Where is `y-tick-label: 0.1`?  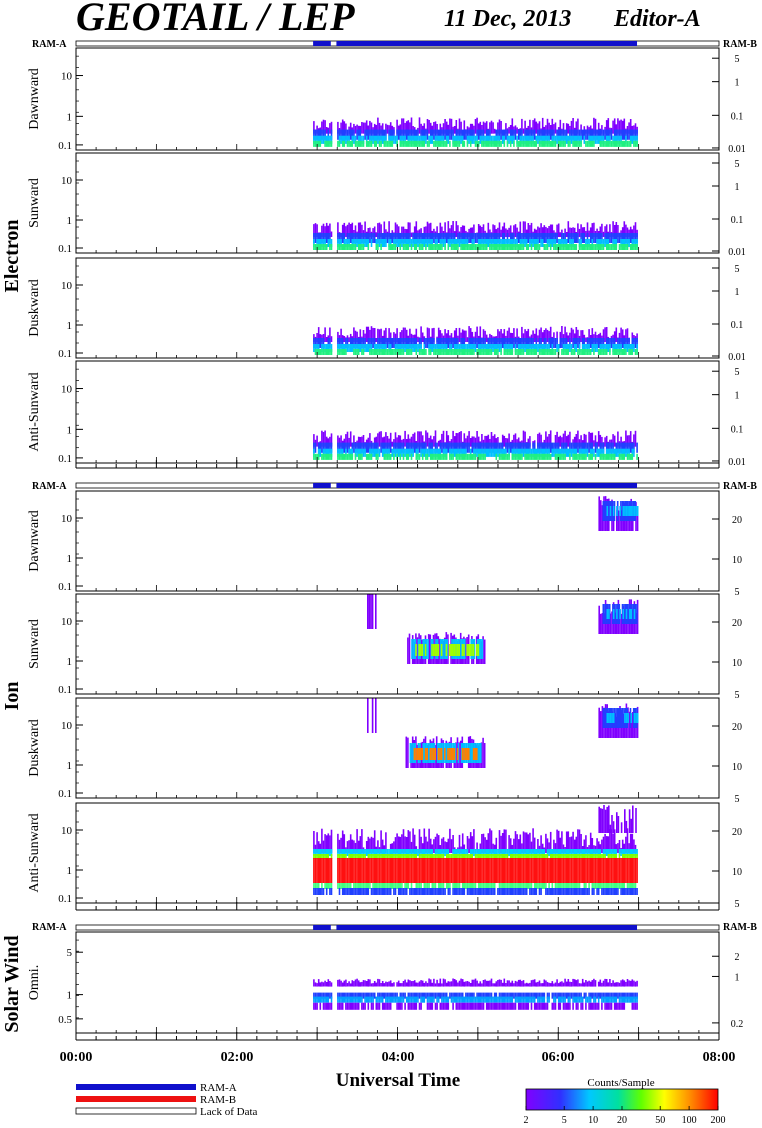 y-tick-label: 0.1 is located at coordinates (65, 690).